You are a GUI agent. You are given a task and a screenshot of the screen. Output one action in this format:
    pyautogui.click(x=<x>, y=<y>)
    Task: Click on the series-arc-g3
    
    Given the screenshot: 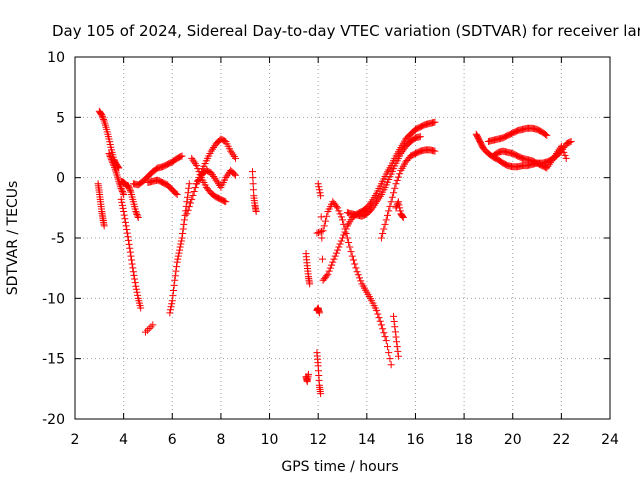 What is the action you would take?
    pyautogui.click(x=529, y=157)
    